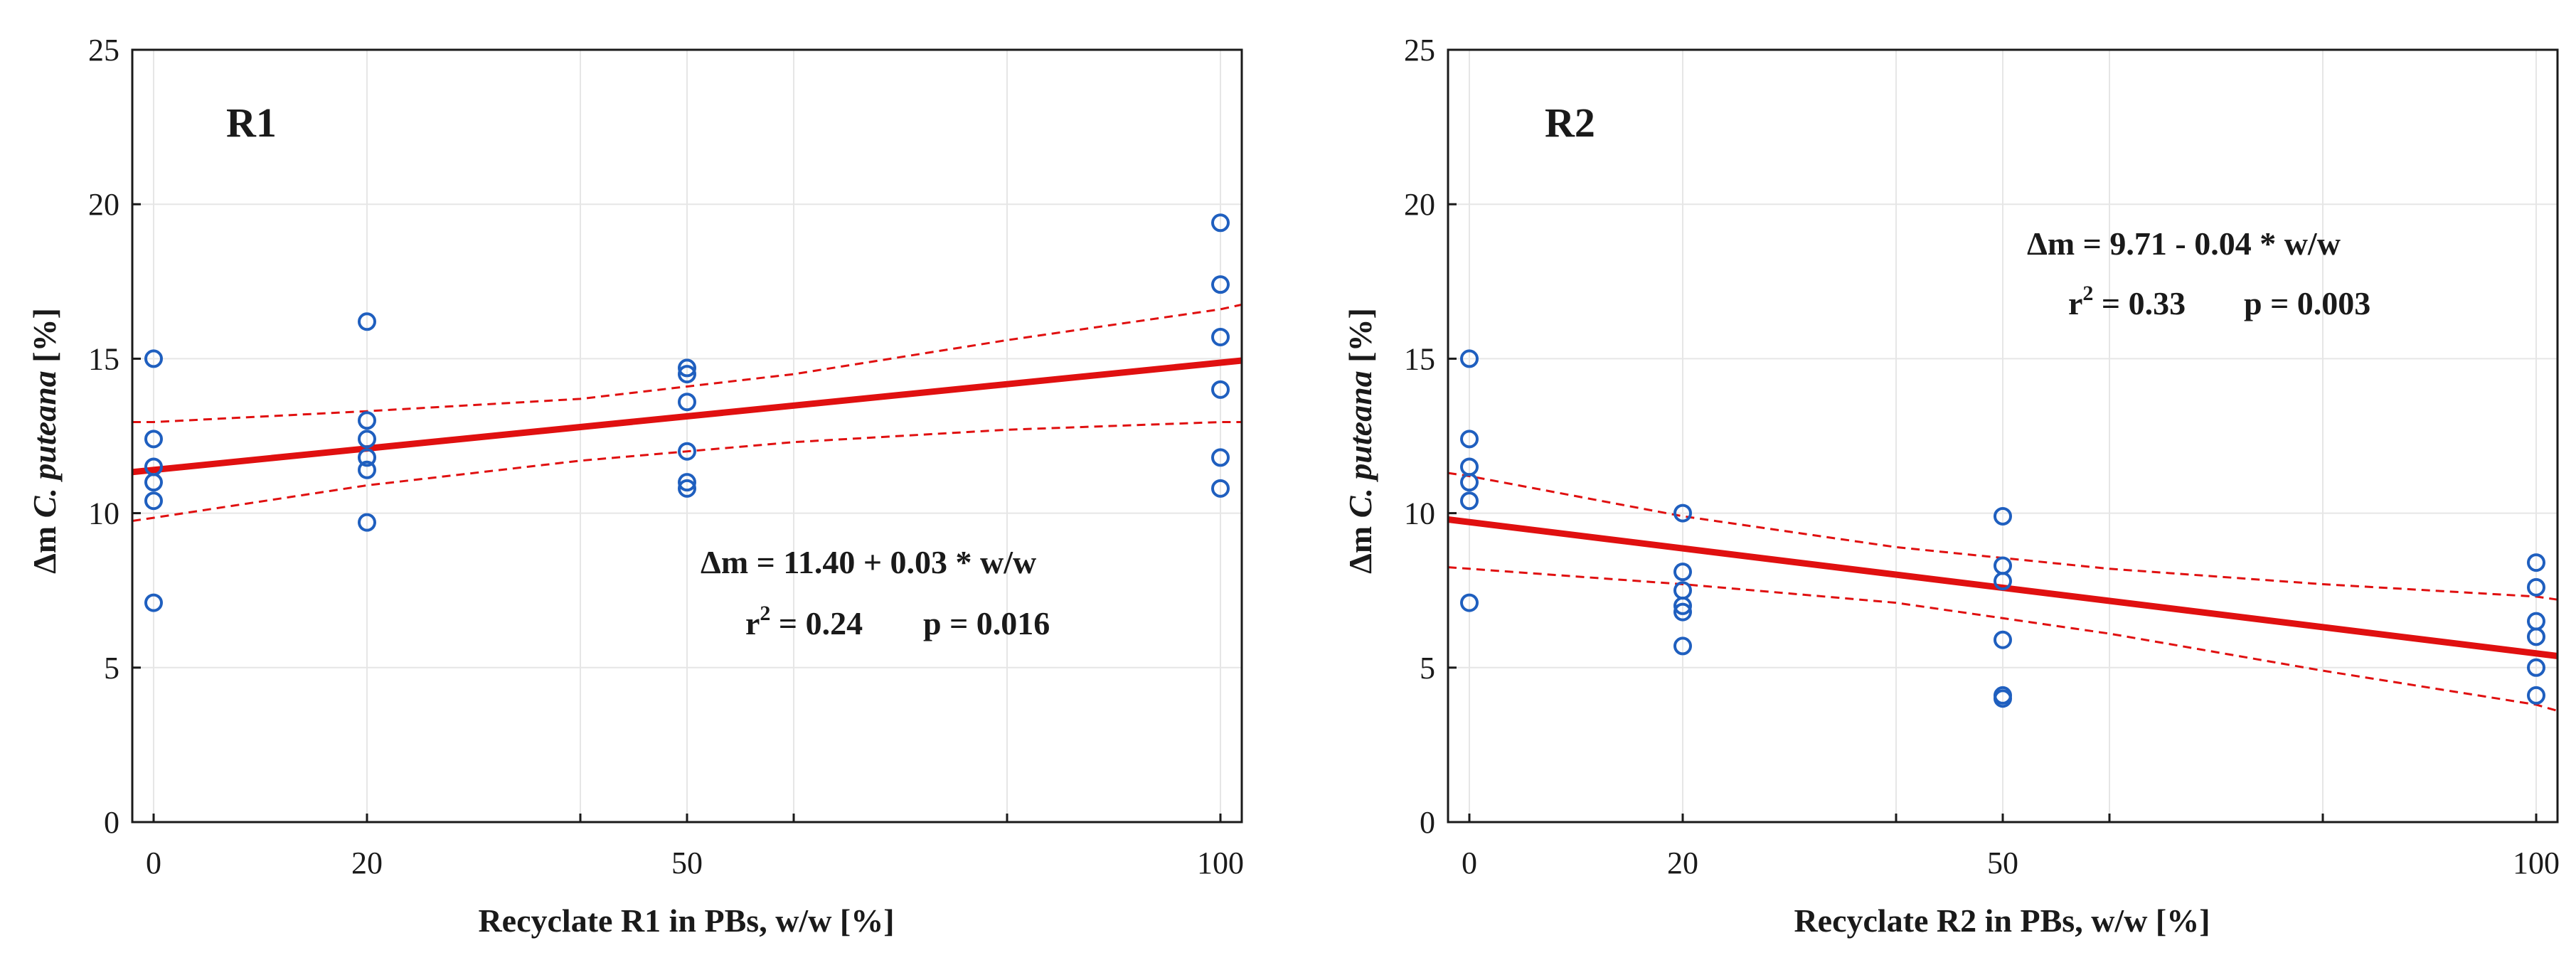 Image resolution: width=2576 pixels, height=970 pixels. Describe the element at coordinates (251, 123) in the screenshot. I see `panel-label: R1` at that location.